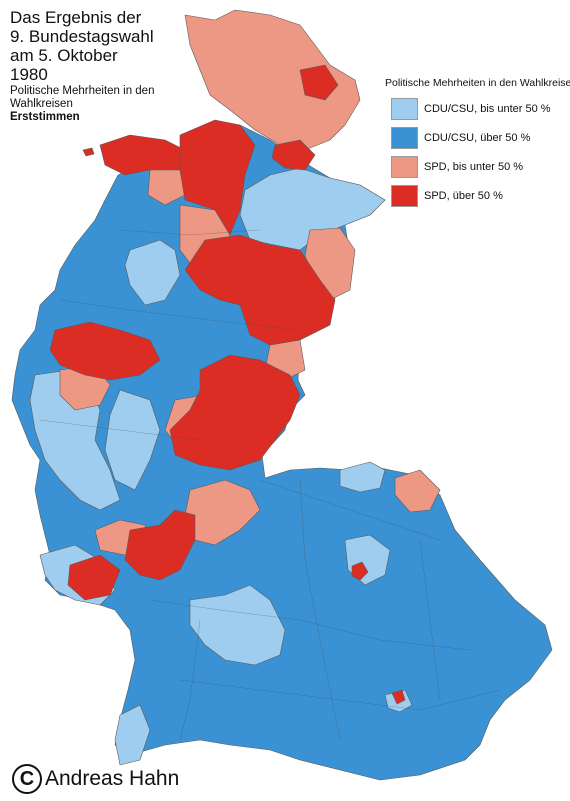  I want to click on legend-swatch-spd-under, so click(404, 166).